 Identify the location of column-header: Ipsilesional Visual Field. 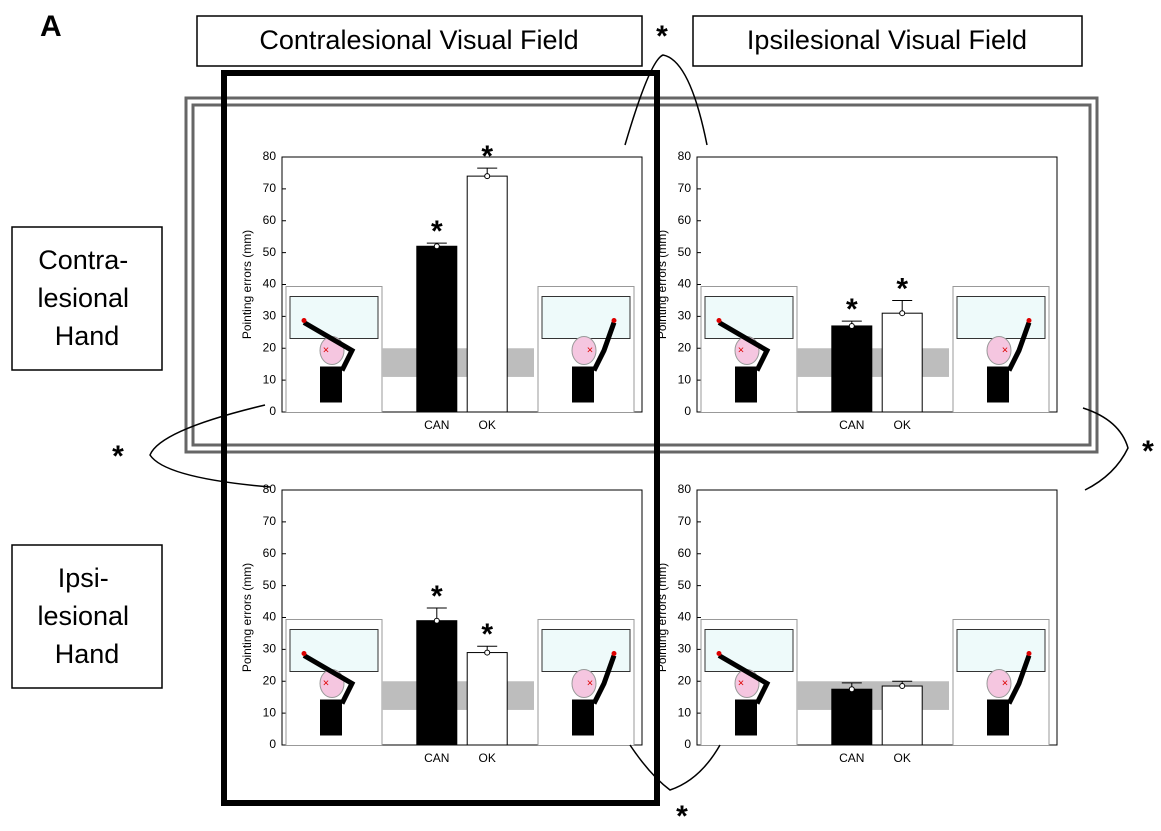
(887, 40).